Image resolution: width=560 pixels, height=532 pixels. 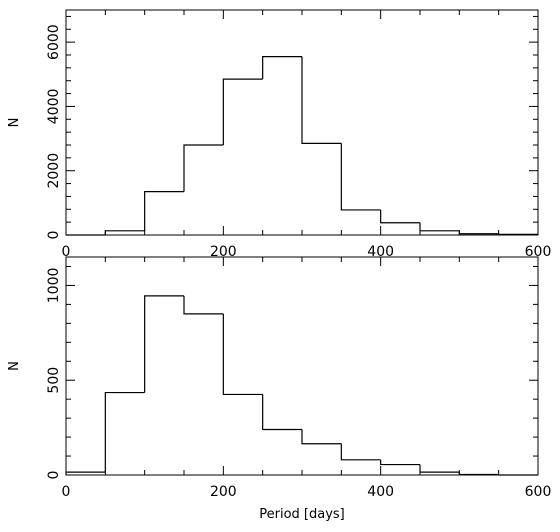 I want to click on y-tick-label: 2000, so click(x=54, y=171).